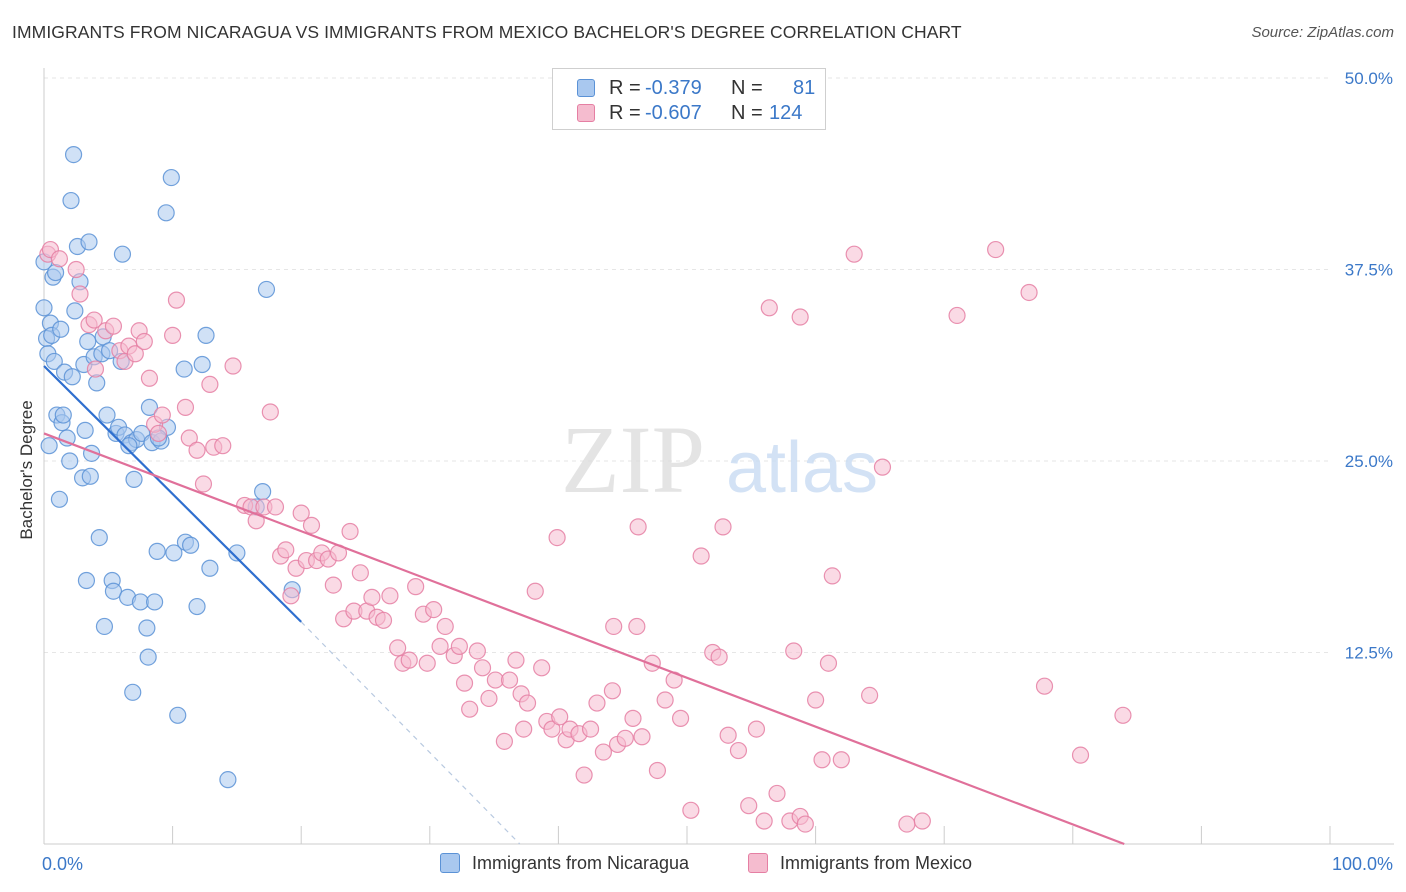 The image size is (1406, 892). I want to click on legend-n-value: 81, so click(804, 88).